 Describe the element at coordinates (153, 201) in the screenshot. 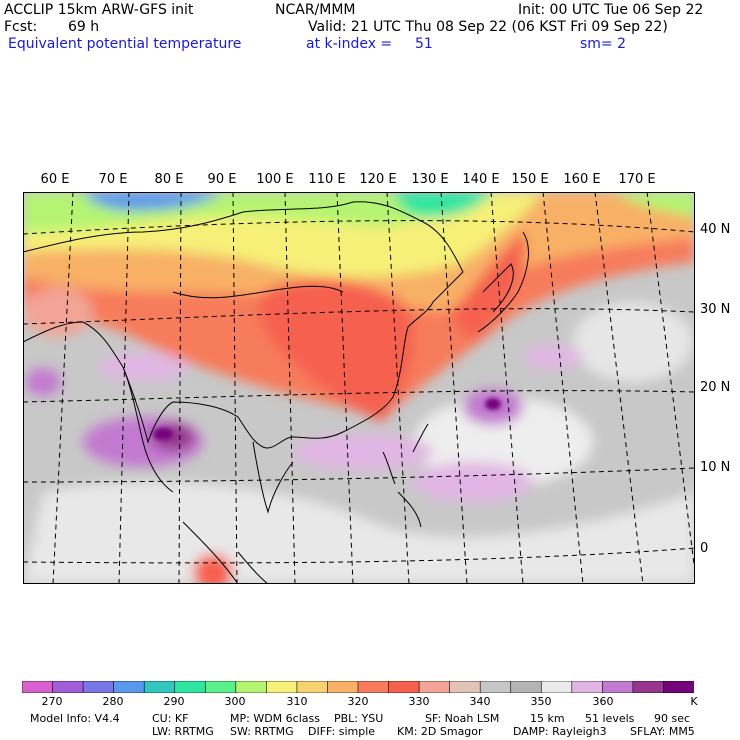

I see `cool-patch-blue` at that location.